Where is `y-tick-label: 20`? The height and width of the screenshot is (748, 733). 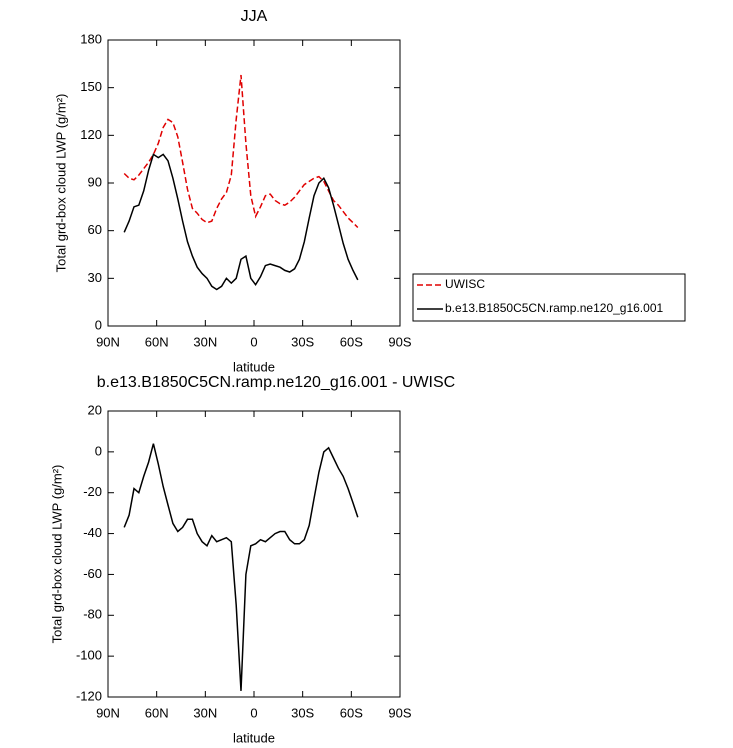
y-tick-label: 20 is located at coordinates (95, 409).